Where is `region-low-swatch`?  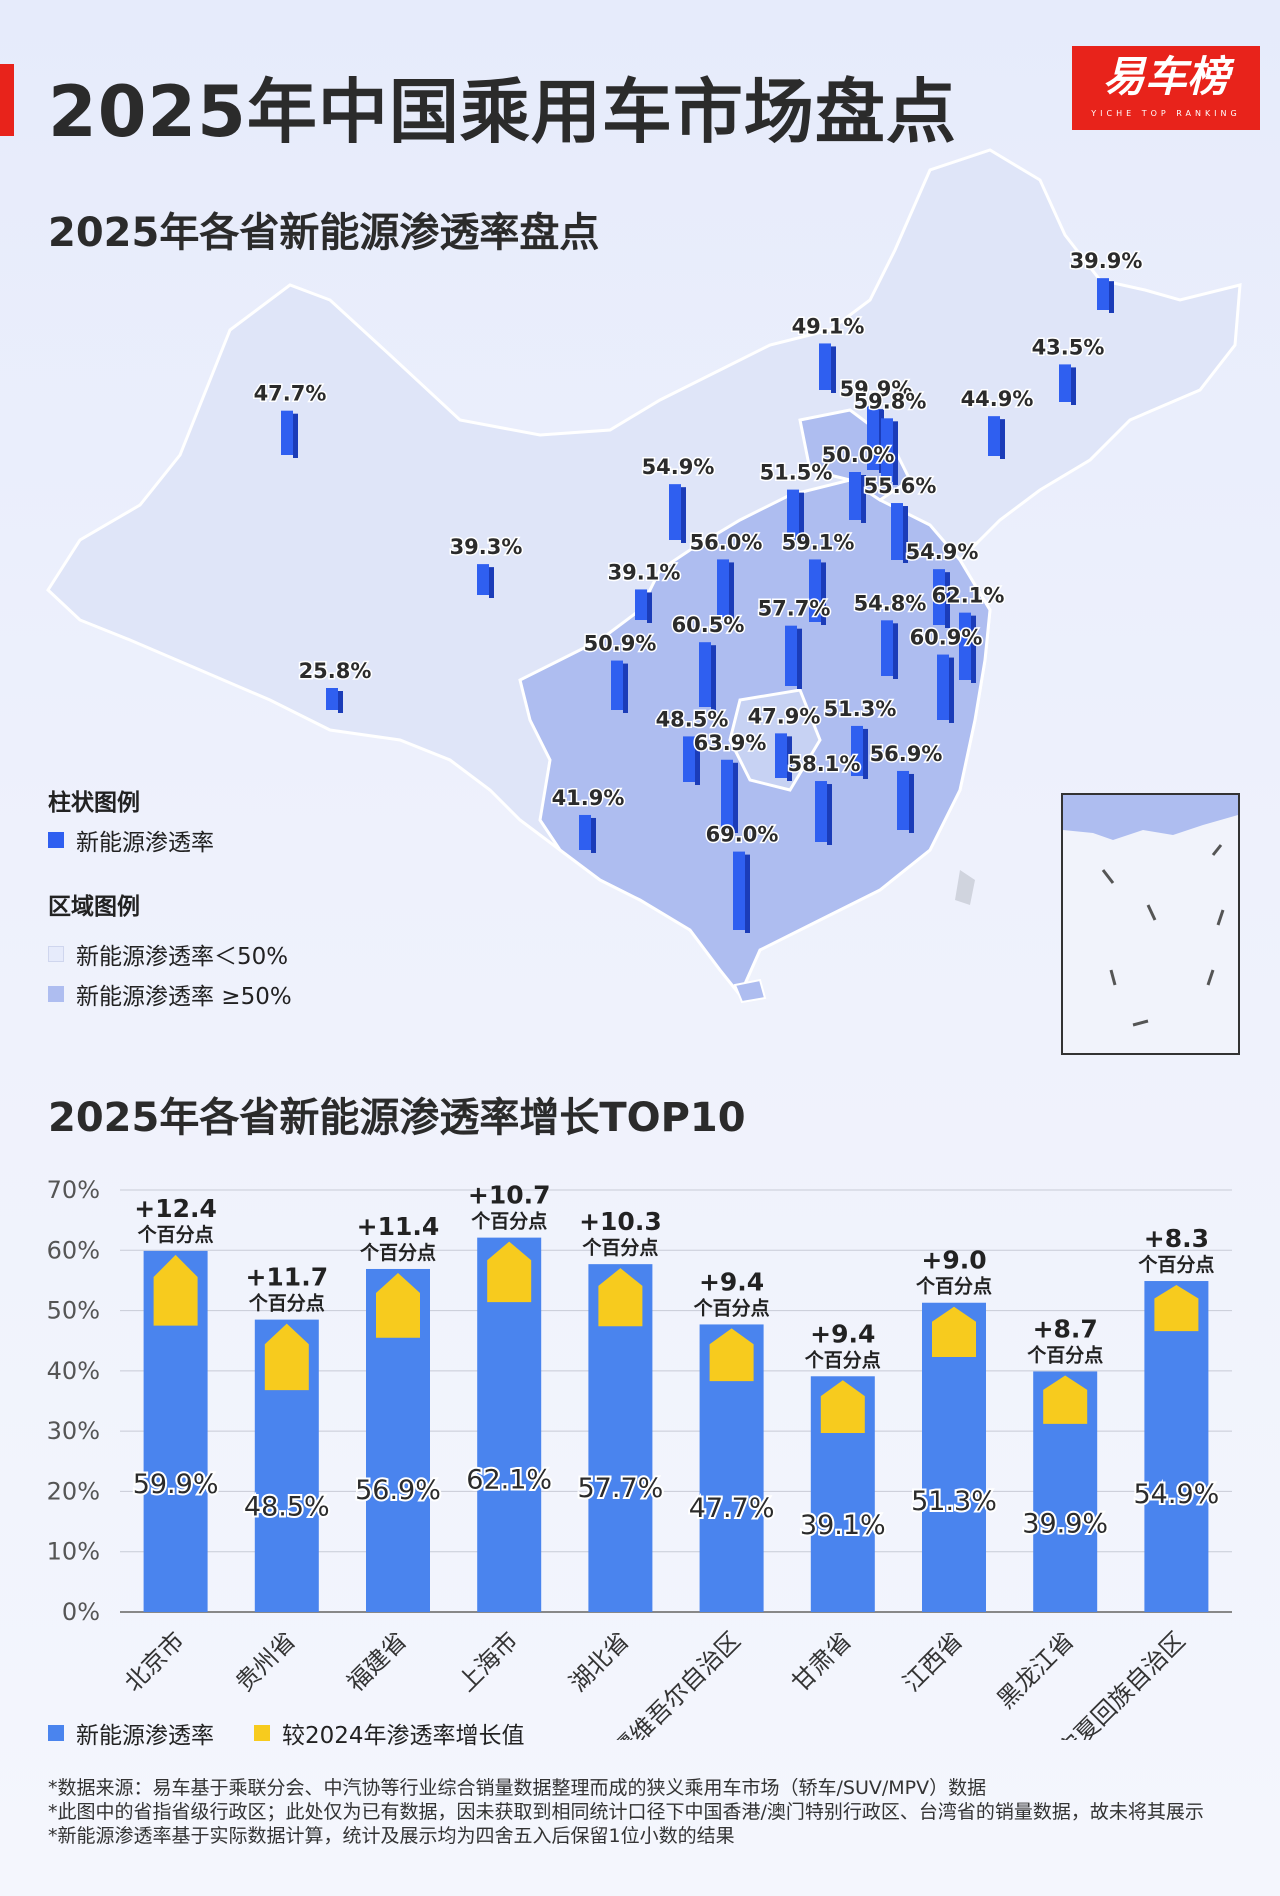
region-low-swatch is located at coordinates (56, 954).